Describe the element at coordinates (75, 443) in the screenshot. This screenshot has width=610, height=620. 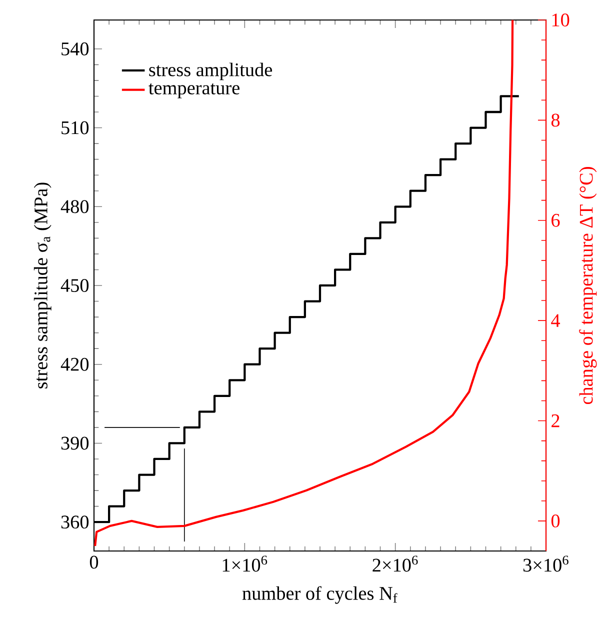
I see `y-tick-label: 390` at that location.